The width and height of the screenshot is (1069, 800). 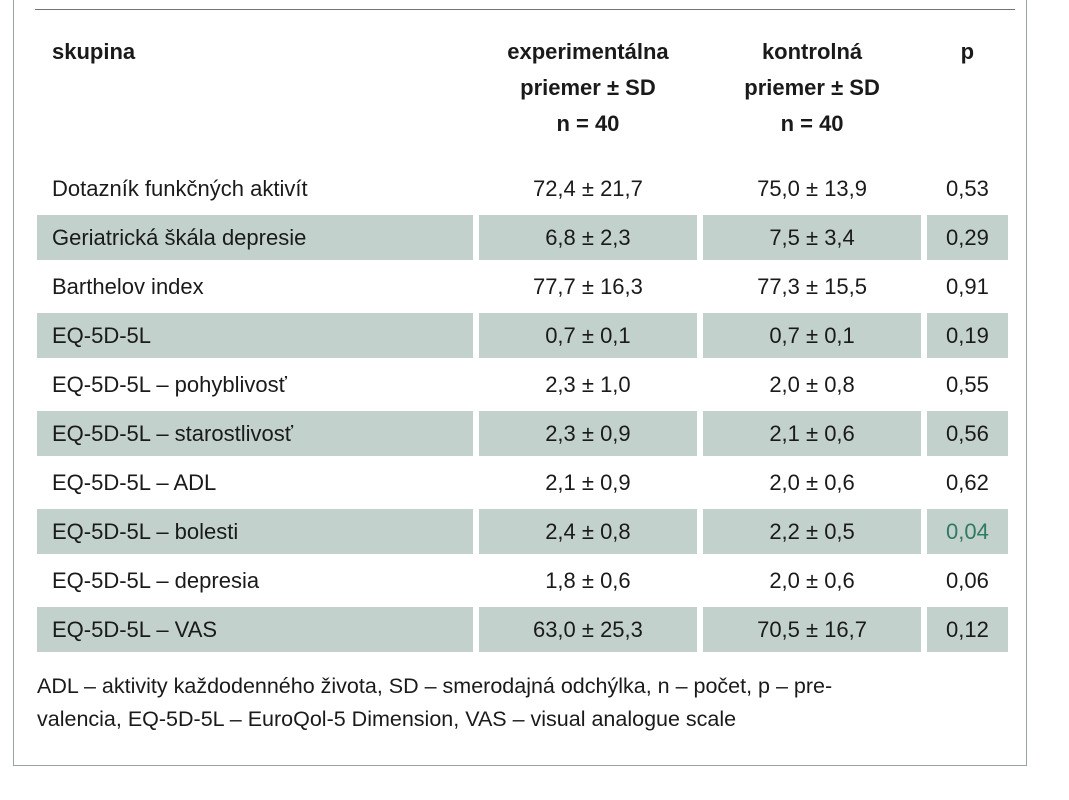 What do you see at coordinates (588, 433) in the screenshot?
I see `cell-experimental: 2,3 ± 0,9` at bounding box center [588, 433].